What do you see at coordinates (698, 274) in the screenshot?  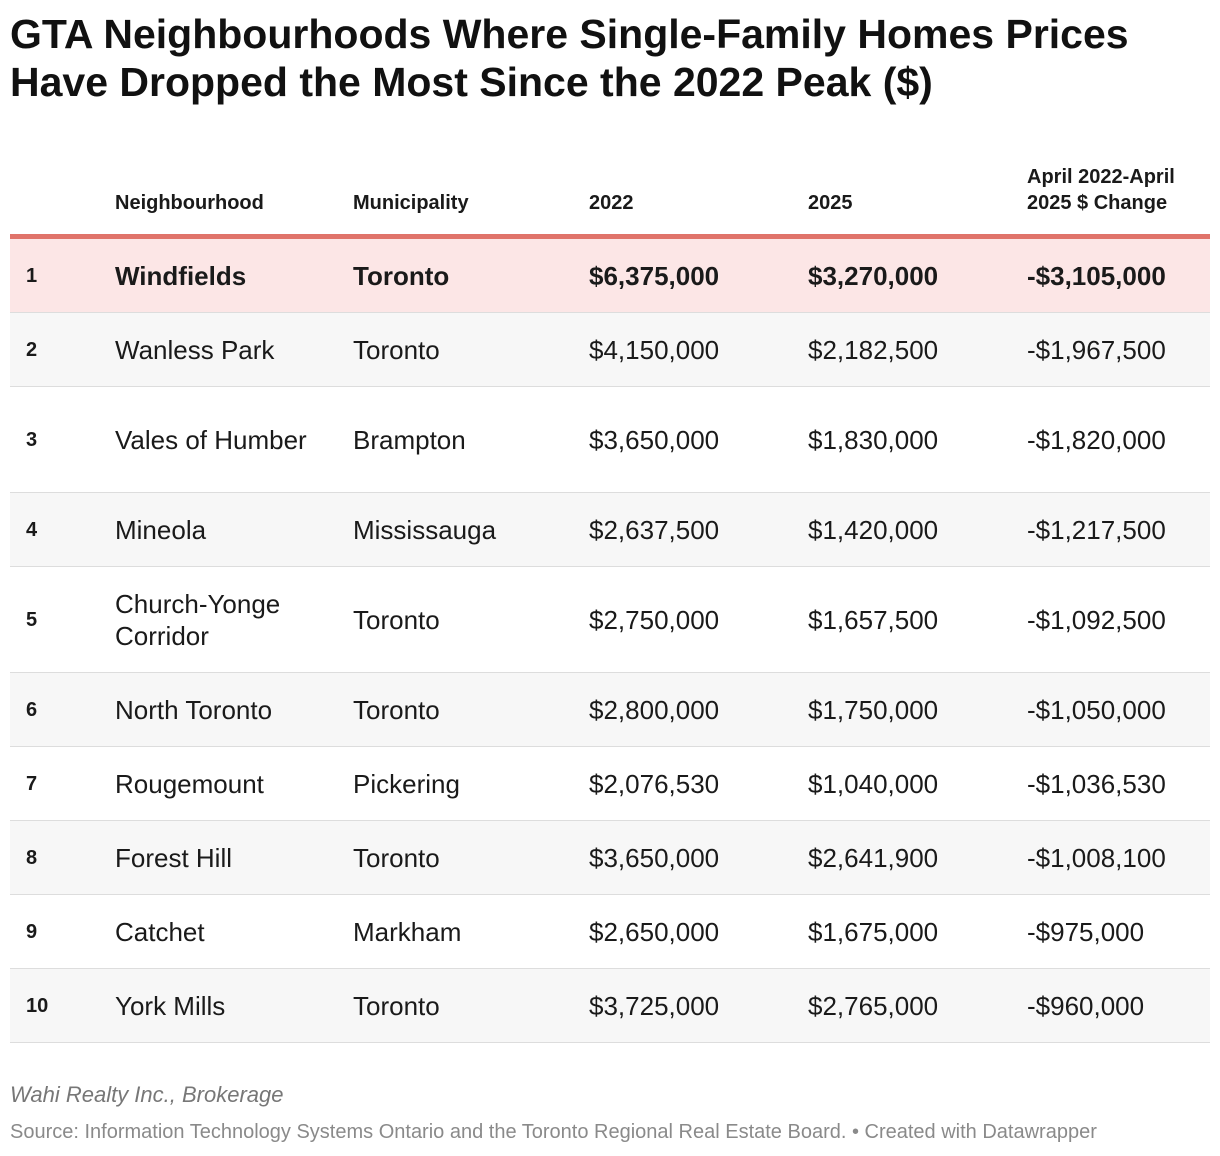 I see `price-2022-cell: $6,375,000` at bounding box center [698, 274].